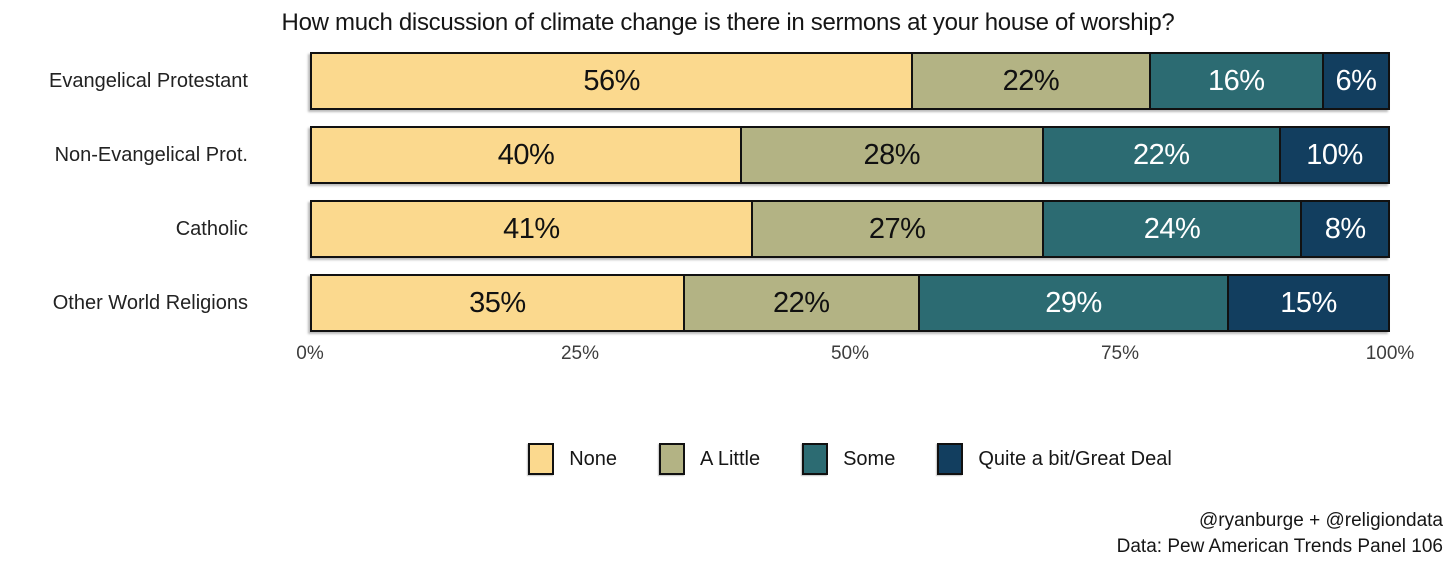  What do you see at coordinates (310, 353) in the screenshot?
I see `x-axis-tick-label: 0%` at bounding box center [310, 353].